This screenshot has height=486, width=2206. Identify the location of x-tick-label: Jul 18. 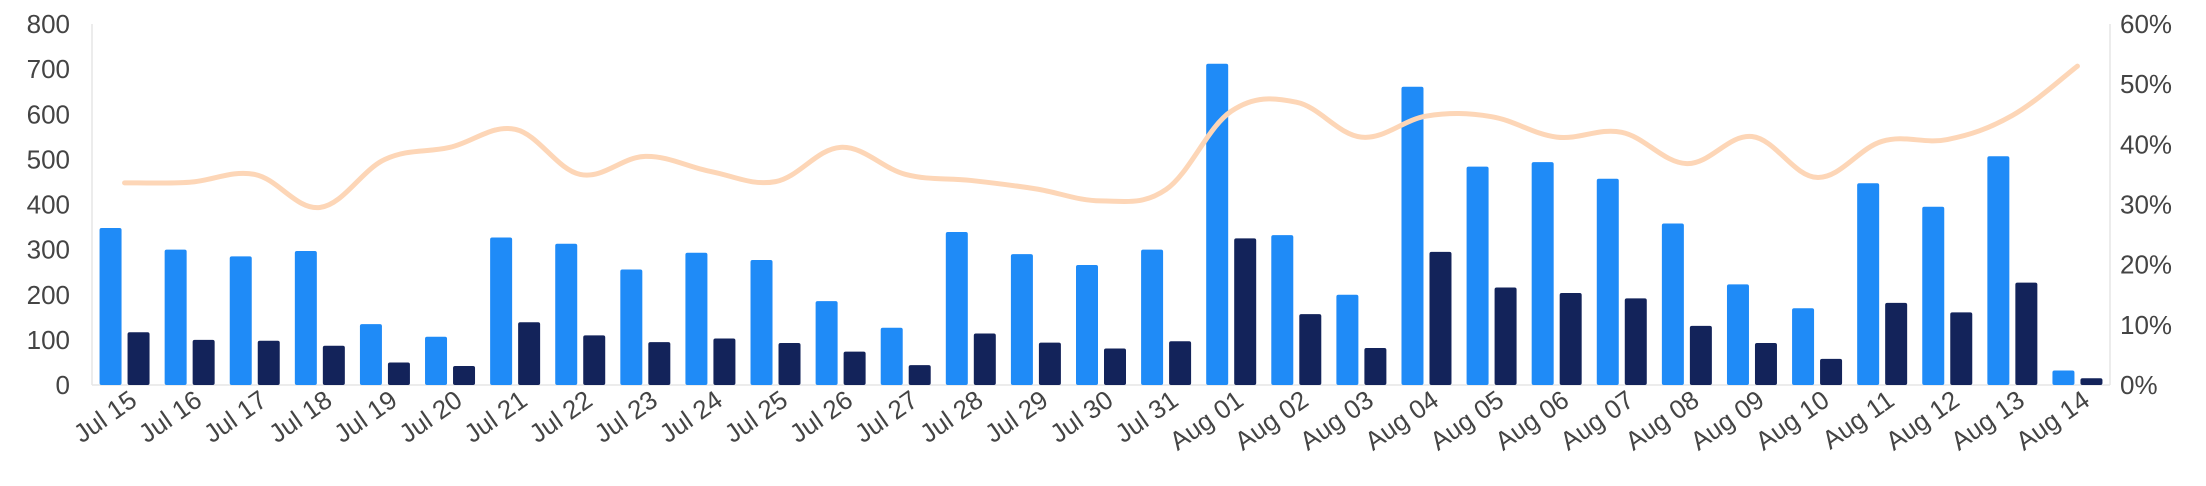
(300, 416).